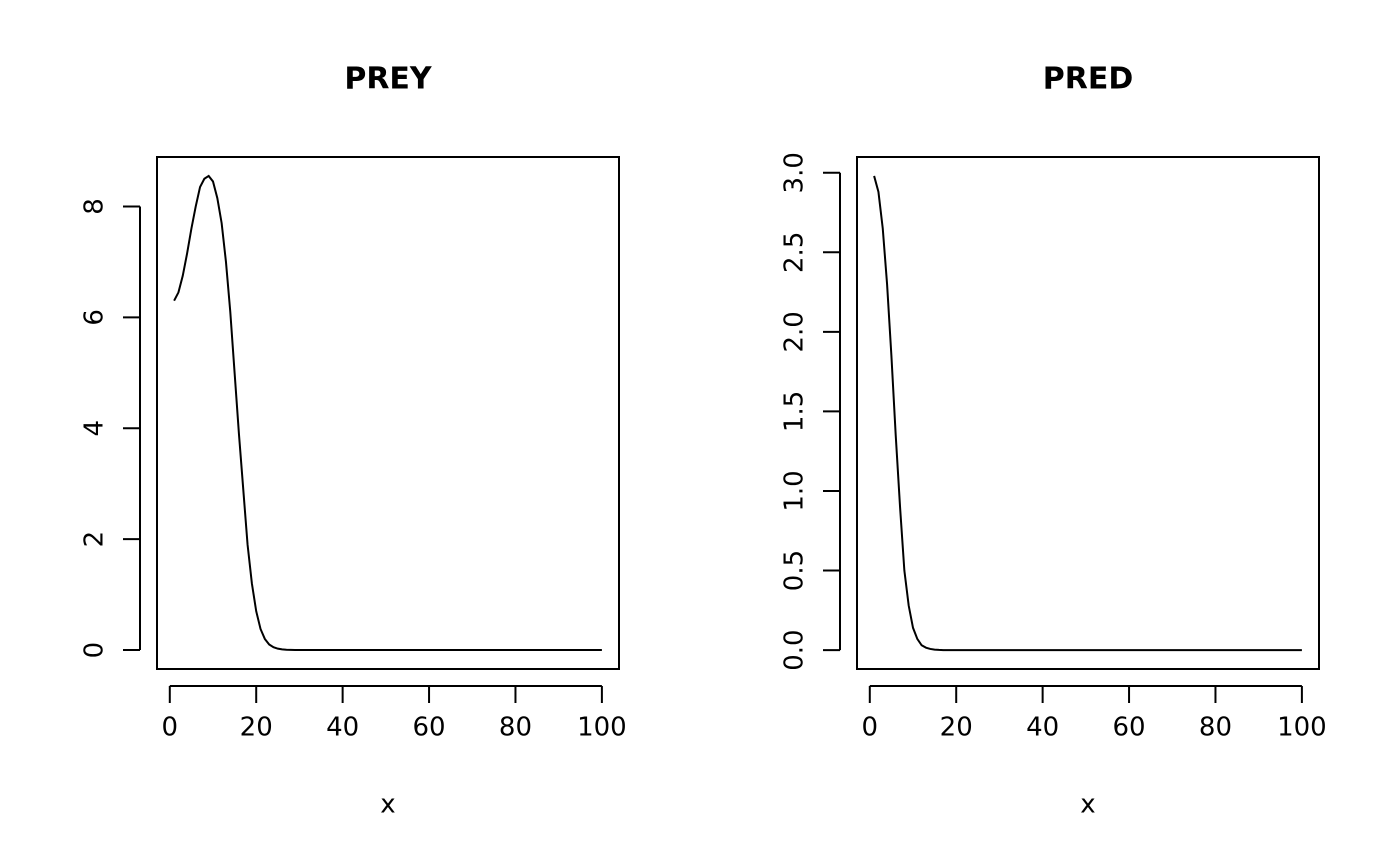 This screenshot has height=866, width=1400. Describe the element at coordinates (95, 428) in the screenshot. I see `y-tick-label: 4` at that location.